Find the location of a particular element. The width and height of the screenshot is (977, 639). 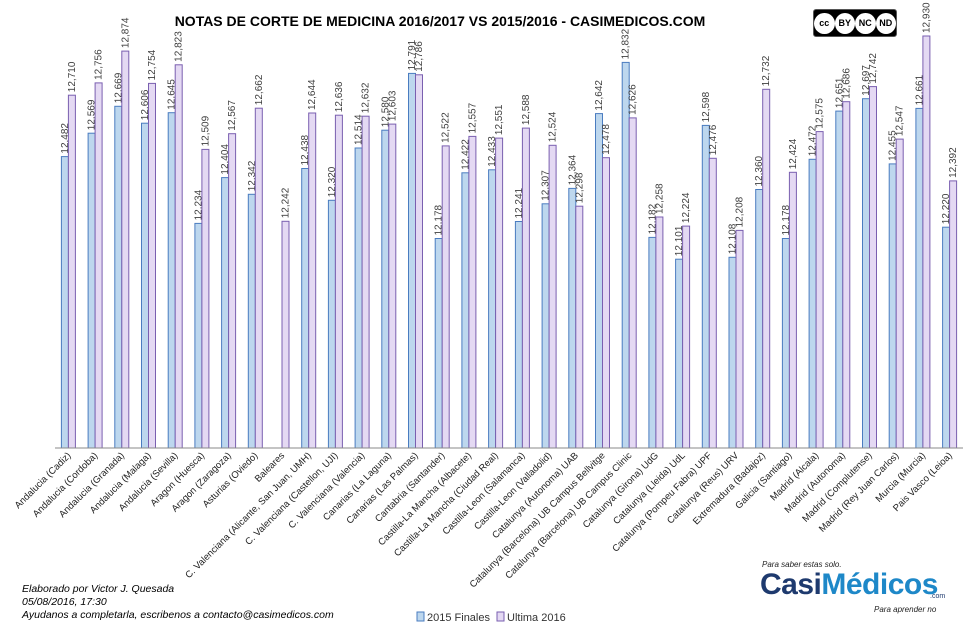

data-label-2016-28: 12,575 is located at coordinates (820, 113).